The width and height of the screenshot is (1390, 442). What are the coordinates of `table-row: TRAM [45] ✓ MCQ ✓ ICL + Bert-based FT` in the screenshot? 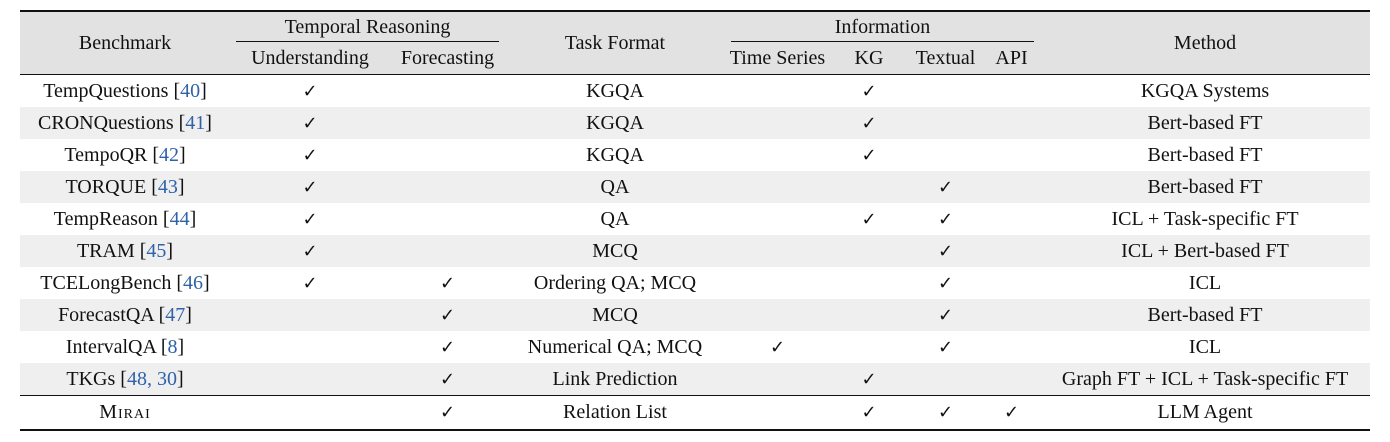 It's located at (695, 251).